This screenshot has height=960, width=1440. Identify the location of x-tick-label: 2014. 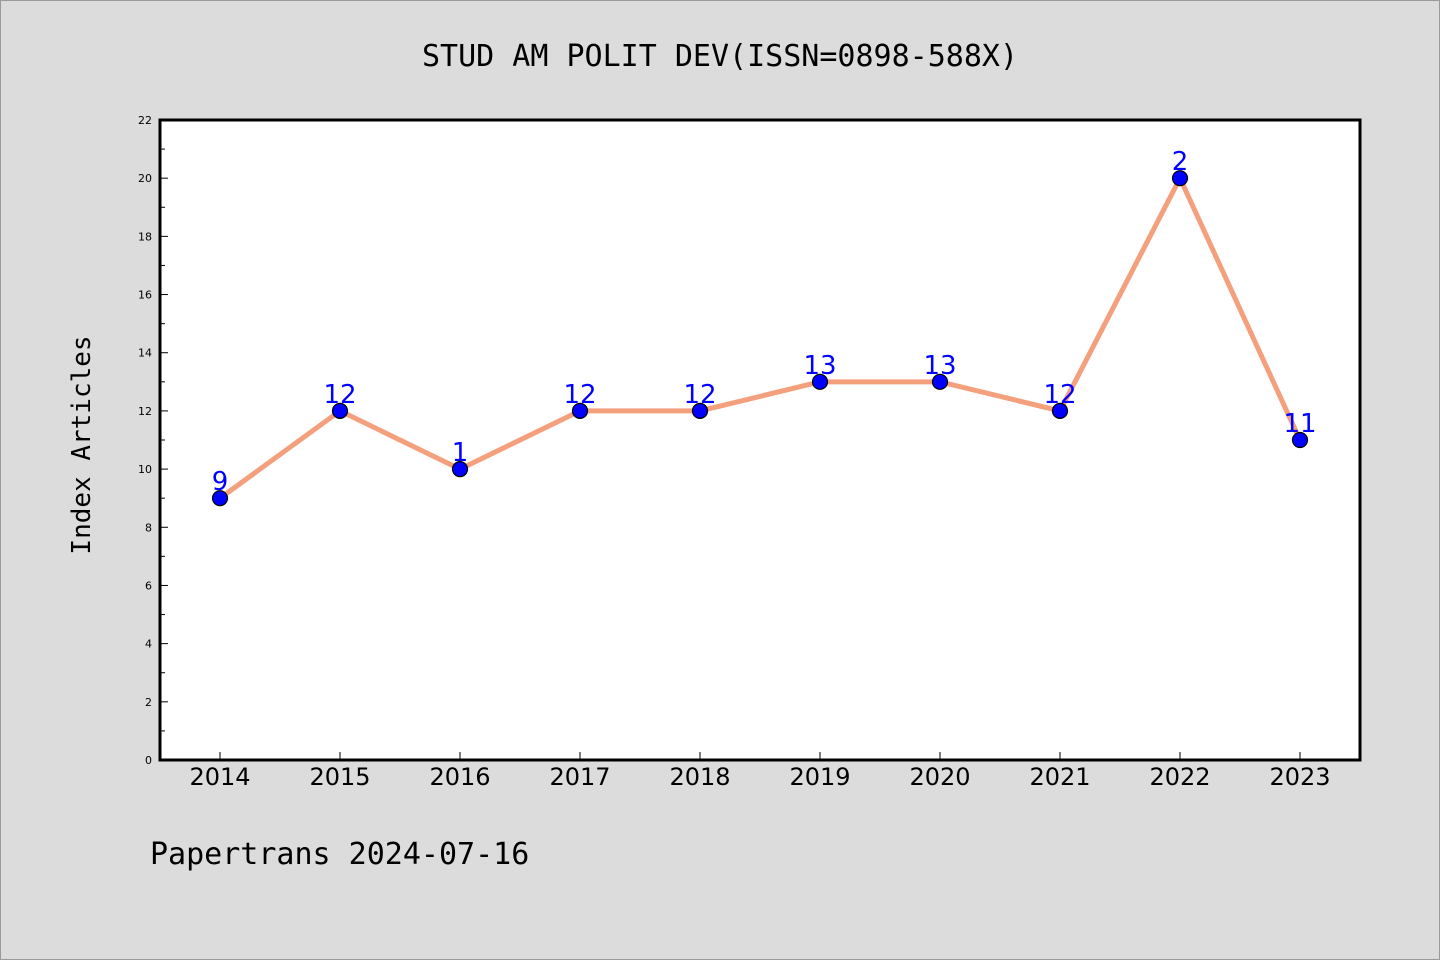
(219, 777).